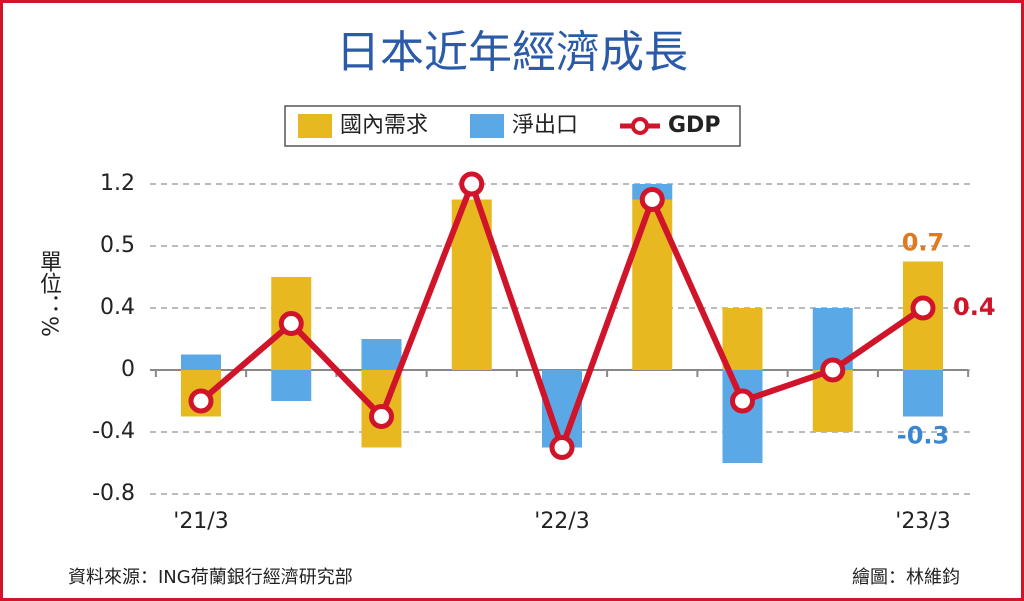  Describe the element at coordinates (561, 521) in the screenshot. I see `x-tick-label: '22/3` at that location.